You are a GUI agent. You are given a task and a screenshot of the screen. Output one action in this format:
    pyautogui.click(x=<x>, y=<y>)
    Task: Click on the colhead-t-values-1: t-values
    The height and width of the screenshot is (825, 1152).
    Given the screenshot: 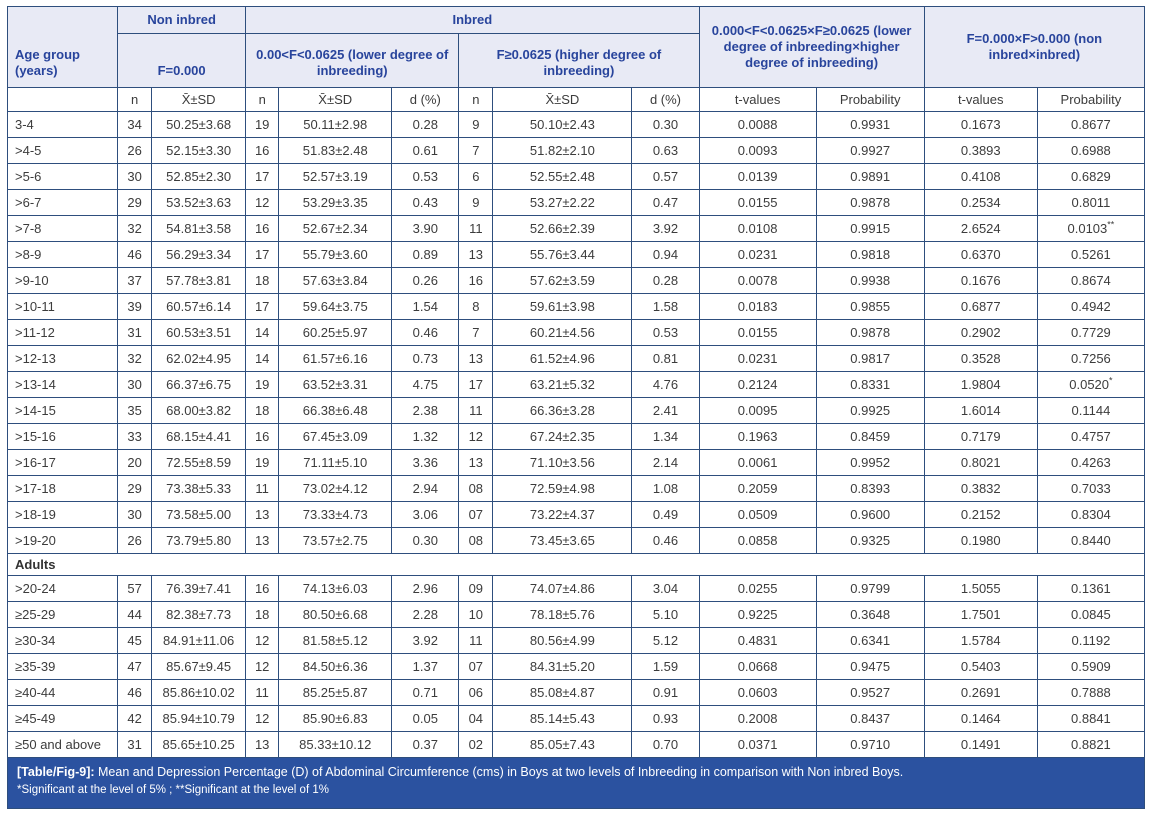 What is the action you would take?
    pyautogui.click(x=757, y=99)
    